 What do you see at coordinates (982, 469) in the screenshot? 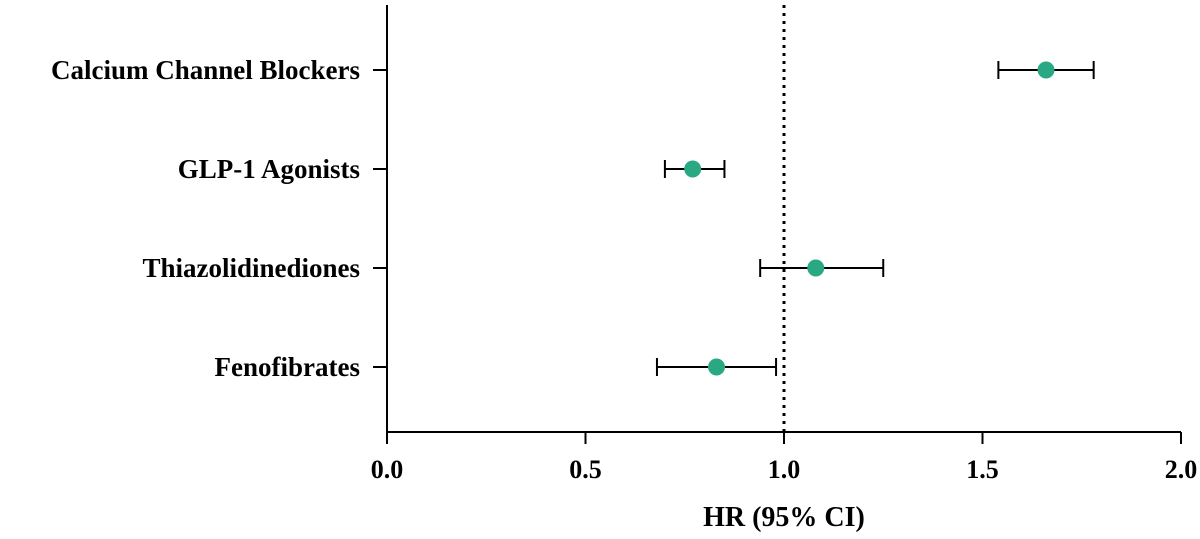
I see `x-tick-label: 1.5` at bounding box center [982, 469].